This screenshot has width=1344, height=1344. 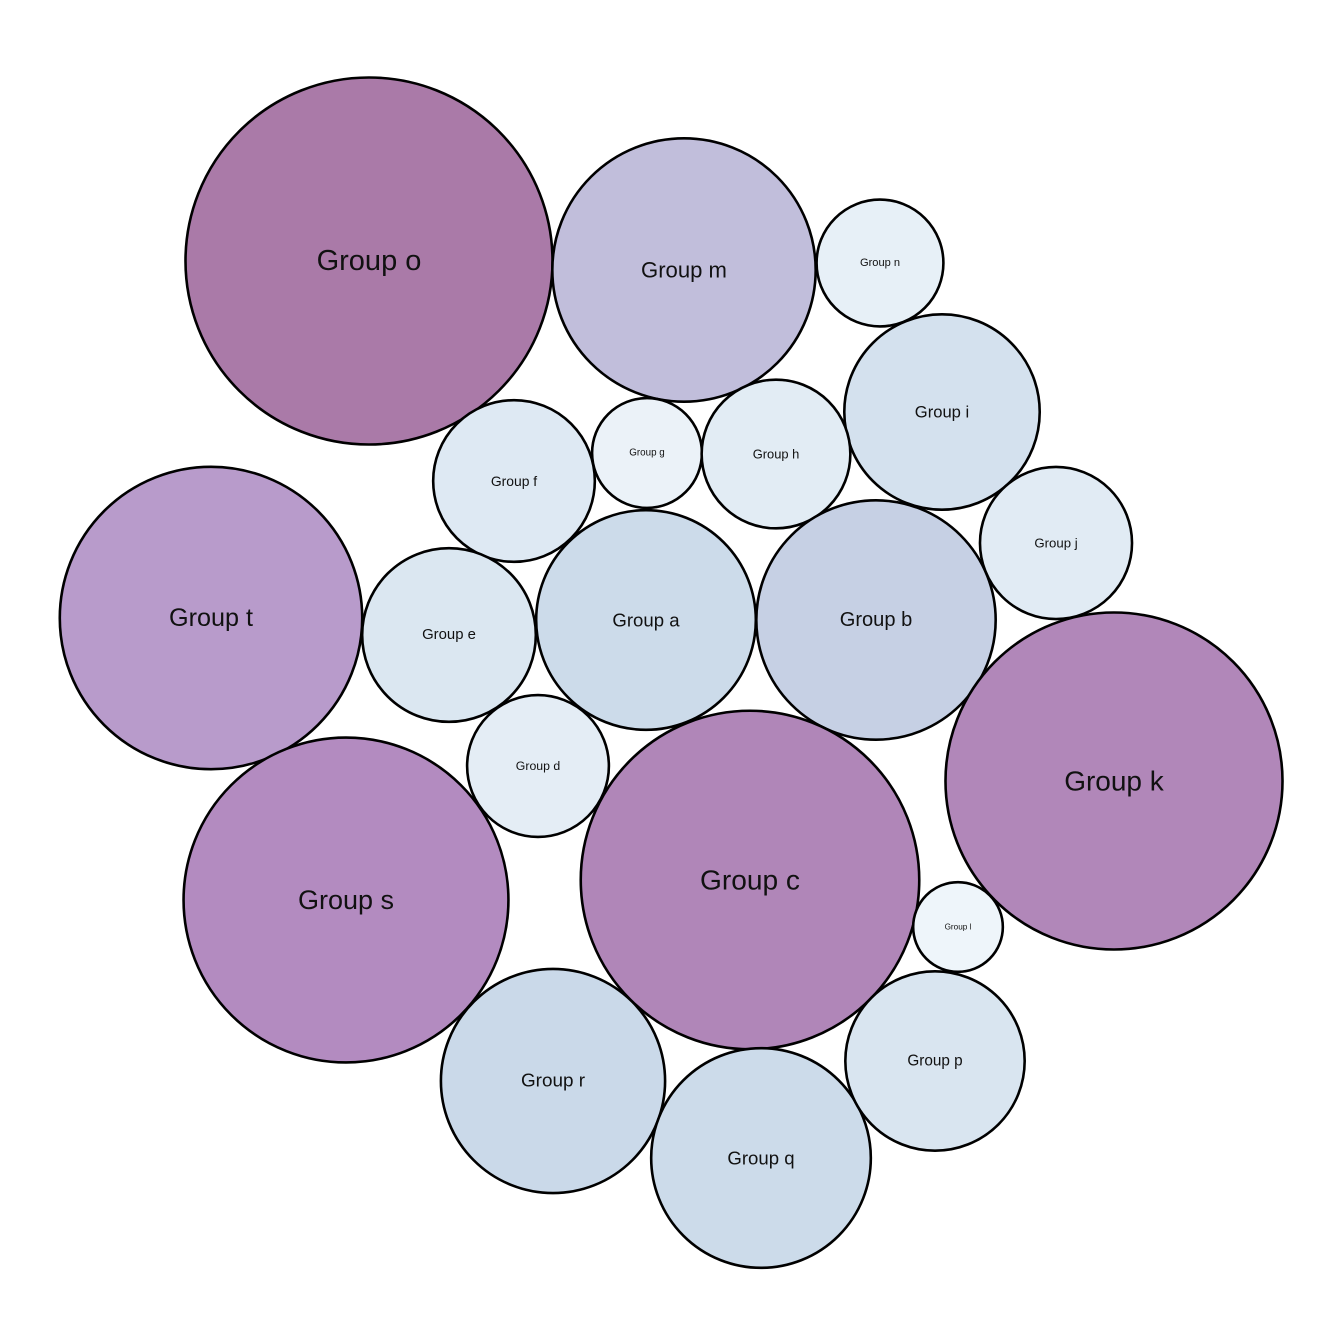 I want to click on bubble-circle-group-b, so click(x=876, y=620).